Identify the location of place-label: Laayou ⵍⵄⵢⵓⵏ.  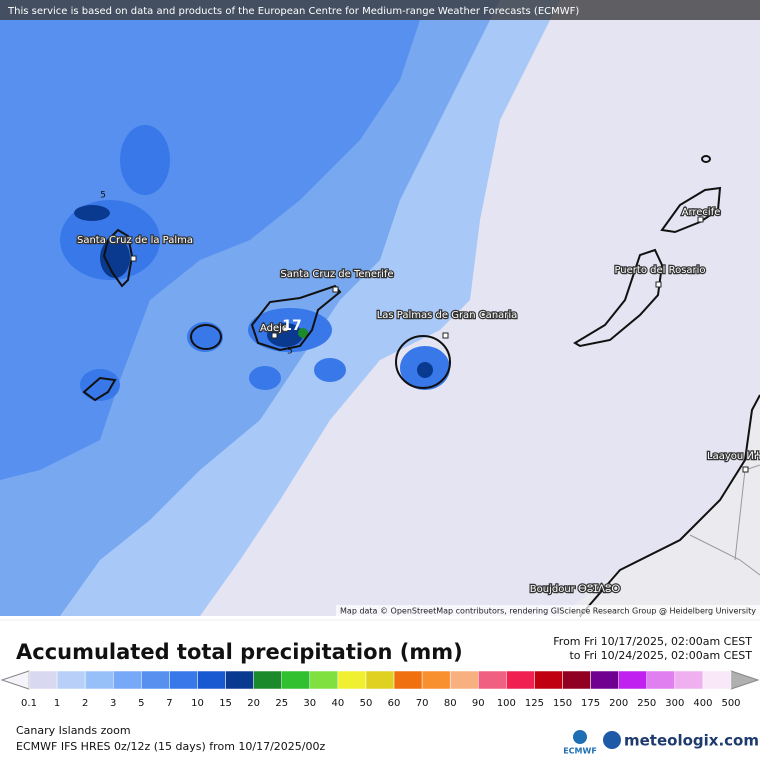
(733, 456).